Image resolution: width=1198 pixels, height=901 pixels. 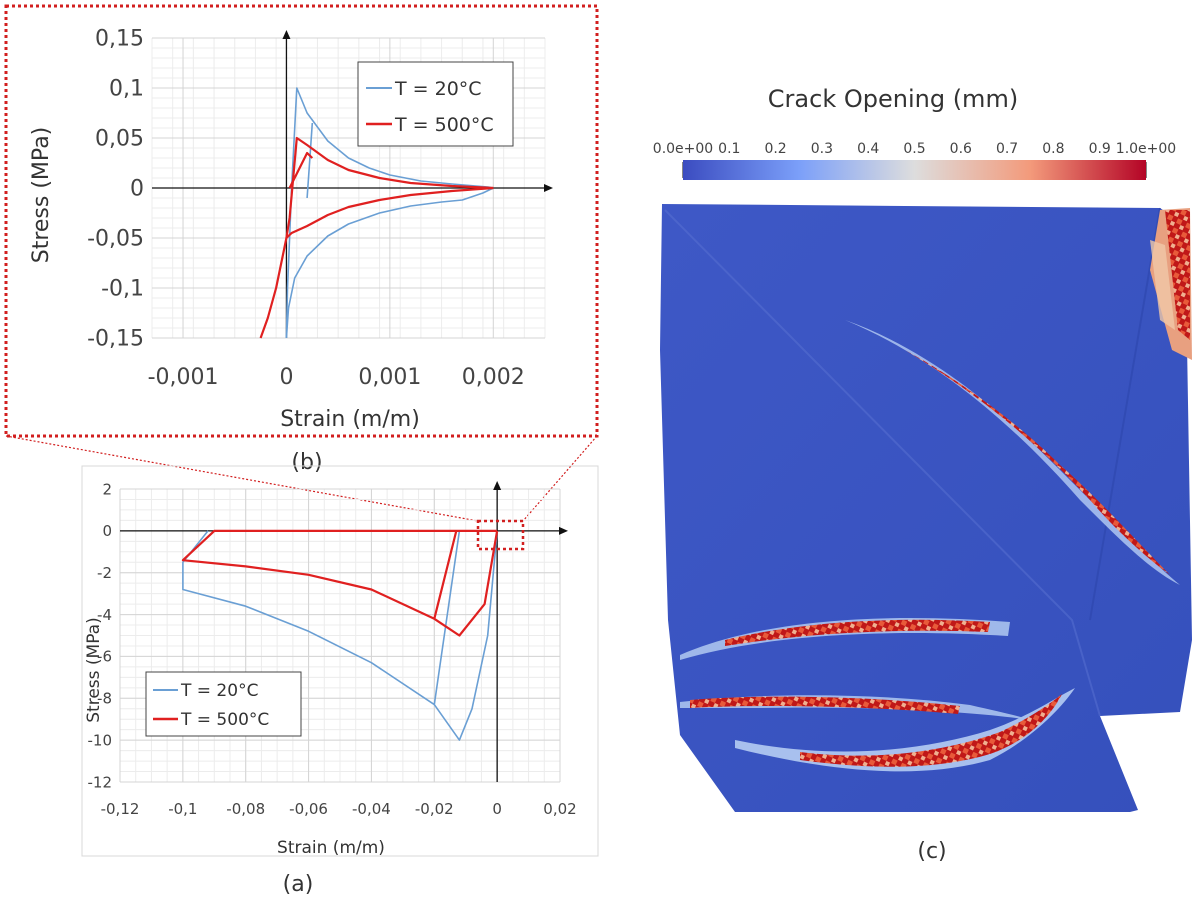 I want to click on x-tick-label: -0,12, so click(x=120, y=809).